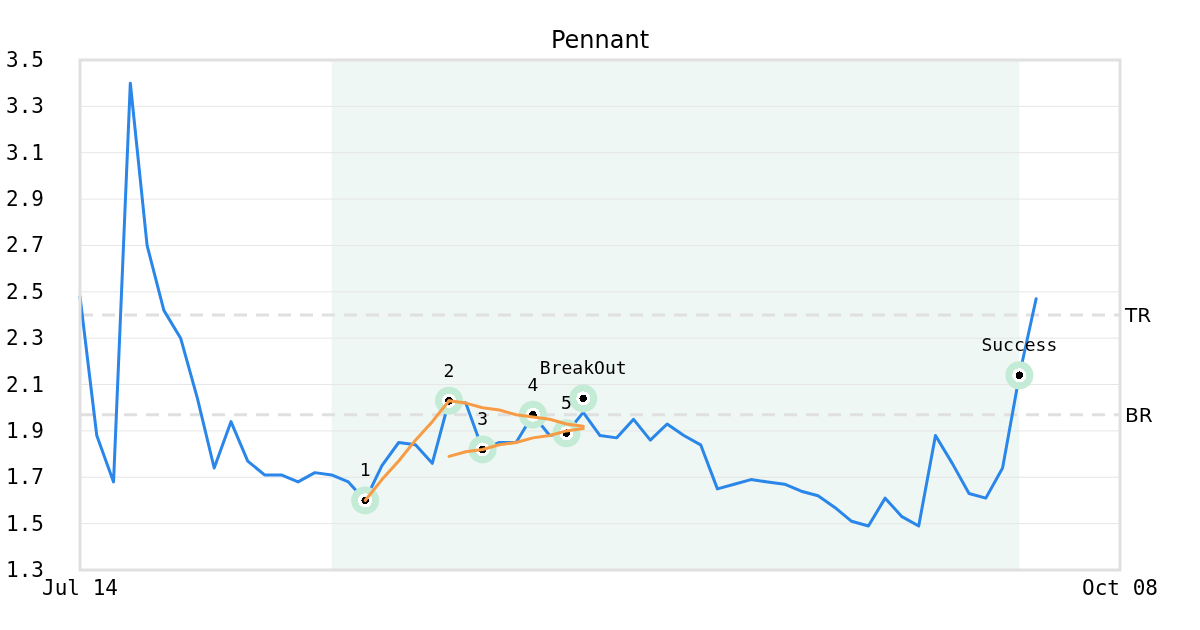 The width and height of the screenshot is (1200, 630). What do you see at coordinates (600, 40) in the screenshot?
I see `chart-title: Pennant` at bounding box center [600, 40].